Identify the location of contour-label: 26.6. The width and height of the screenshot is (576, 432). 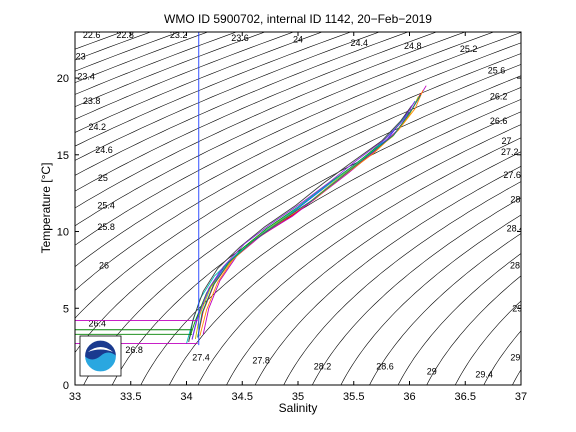
(499, 121).